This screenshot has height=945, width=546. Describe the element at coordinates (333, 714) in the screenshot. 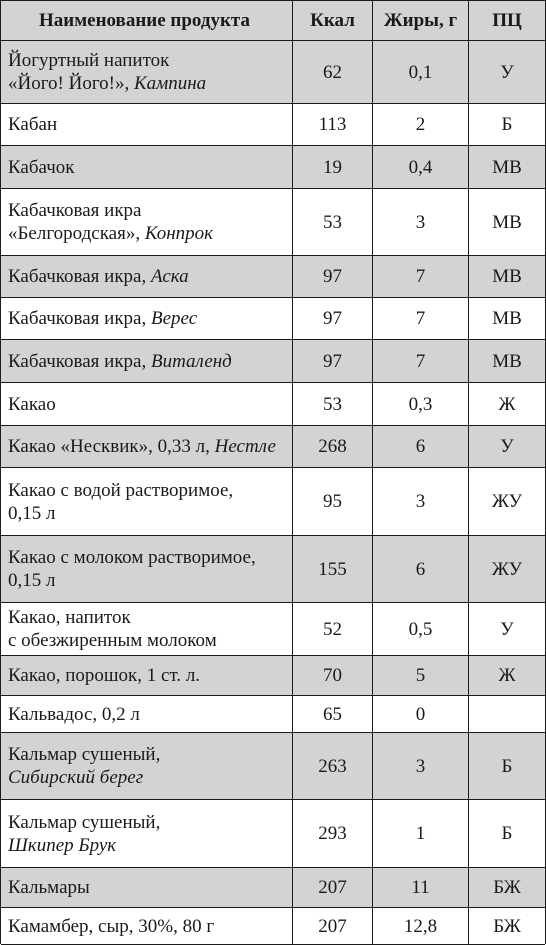

I see `kcal-value: 65` at that location.